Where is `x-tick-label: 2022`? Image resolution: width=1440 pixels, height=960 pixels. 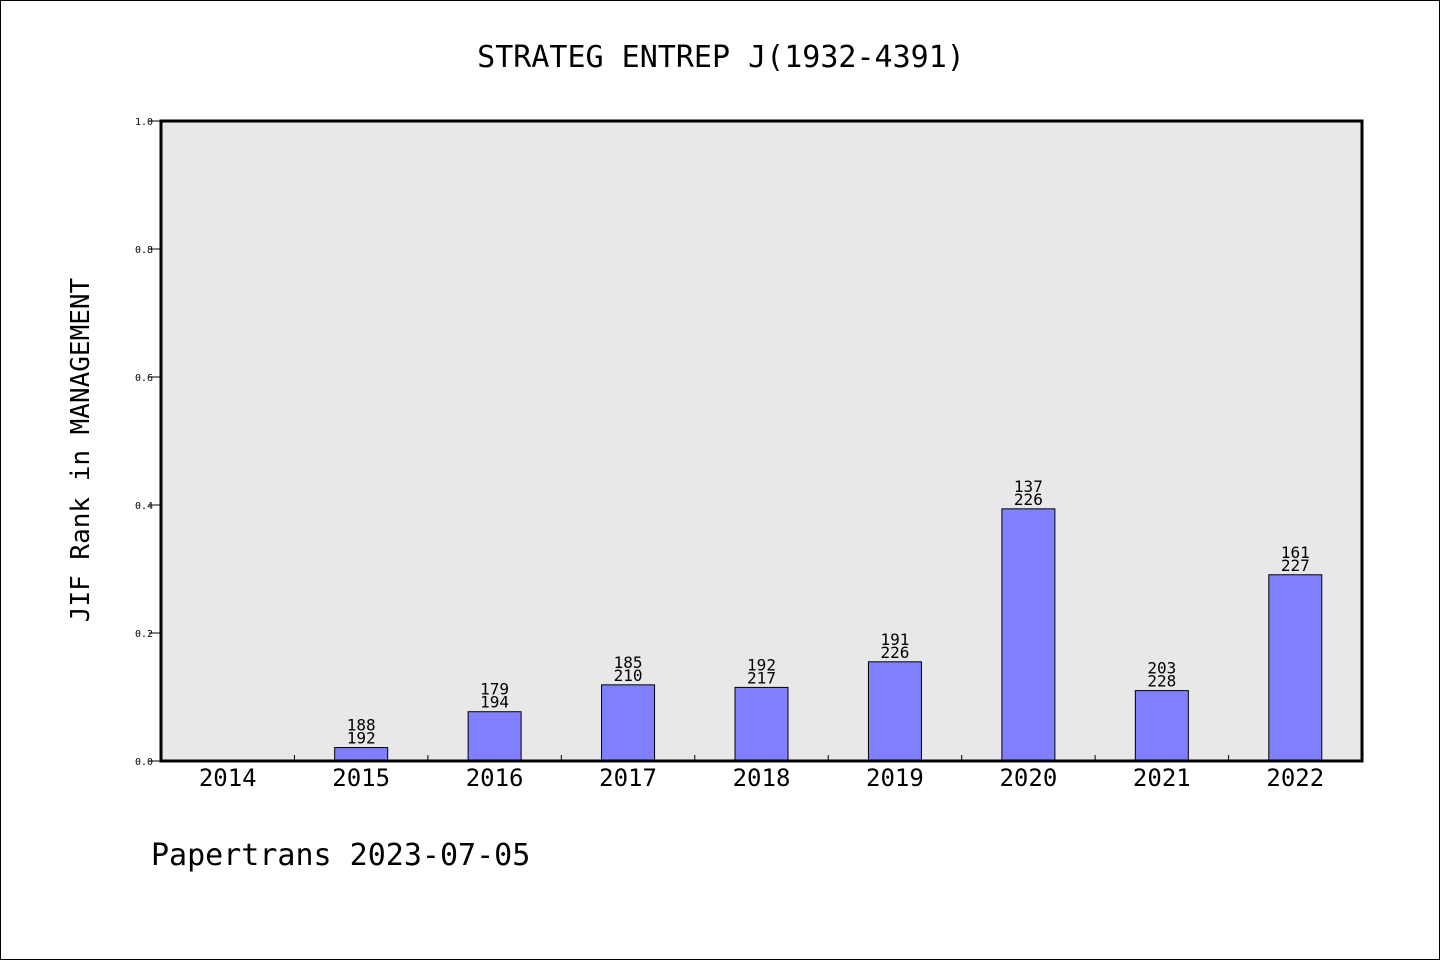 x-tick-label: 2022 is located at coordinates (1295, 778).